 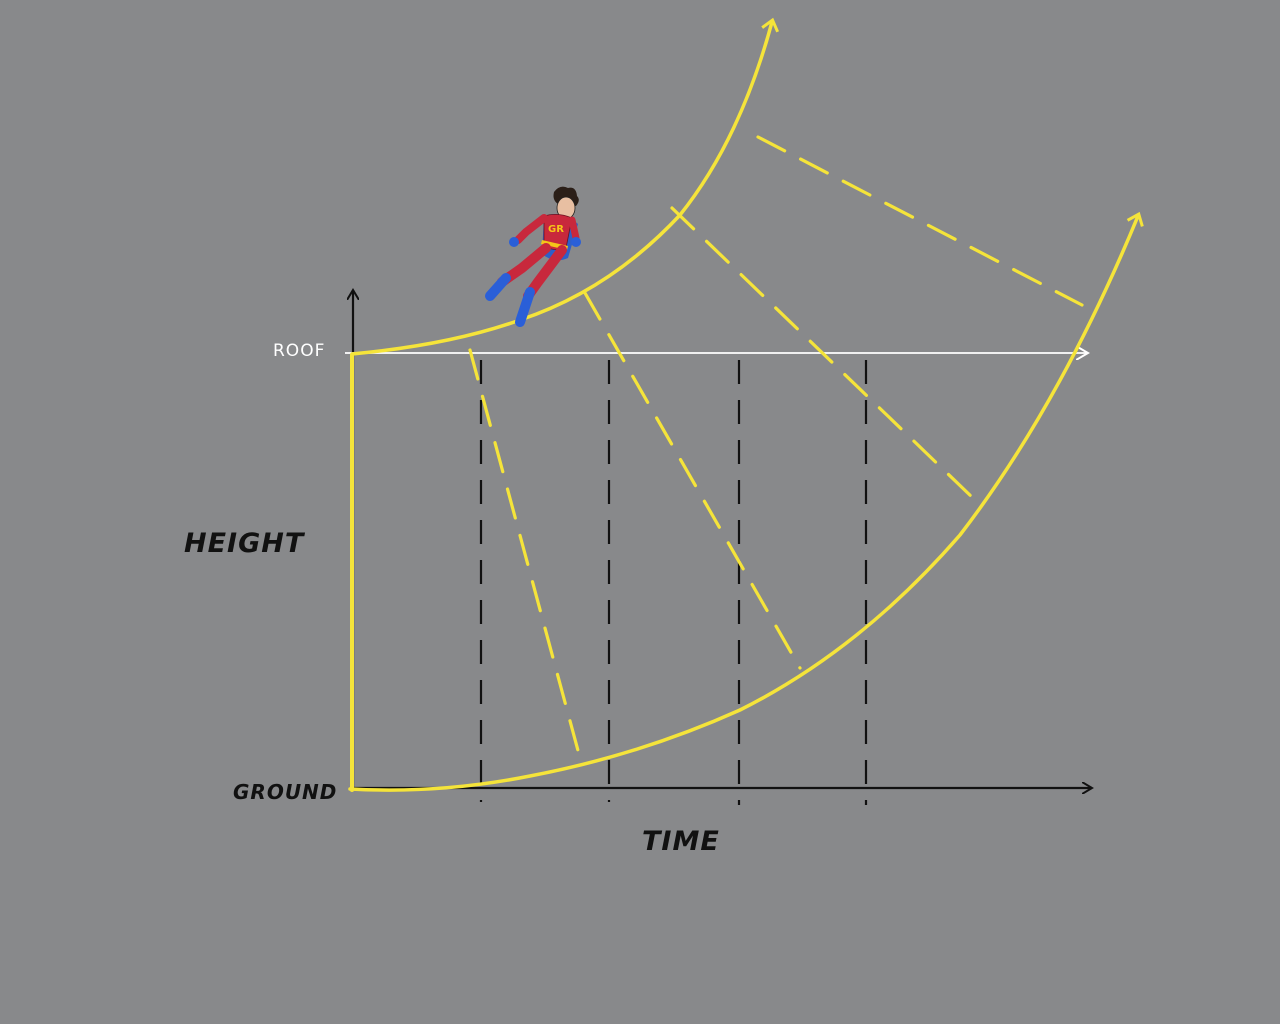 I want to click on roof-worldline-curve, so click(x=565, y=186).